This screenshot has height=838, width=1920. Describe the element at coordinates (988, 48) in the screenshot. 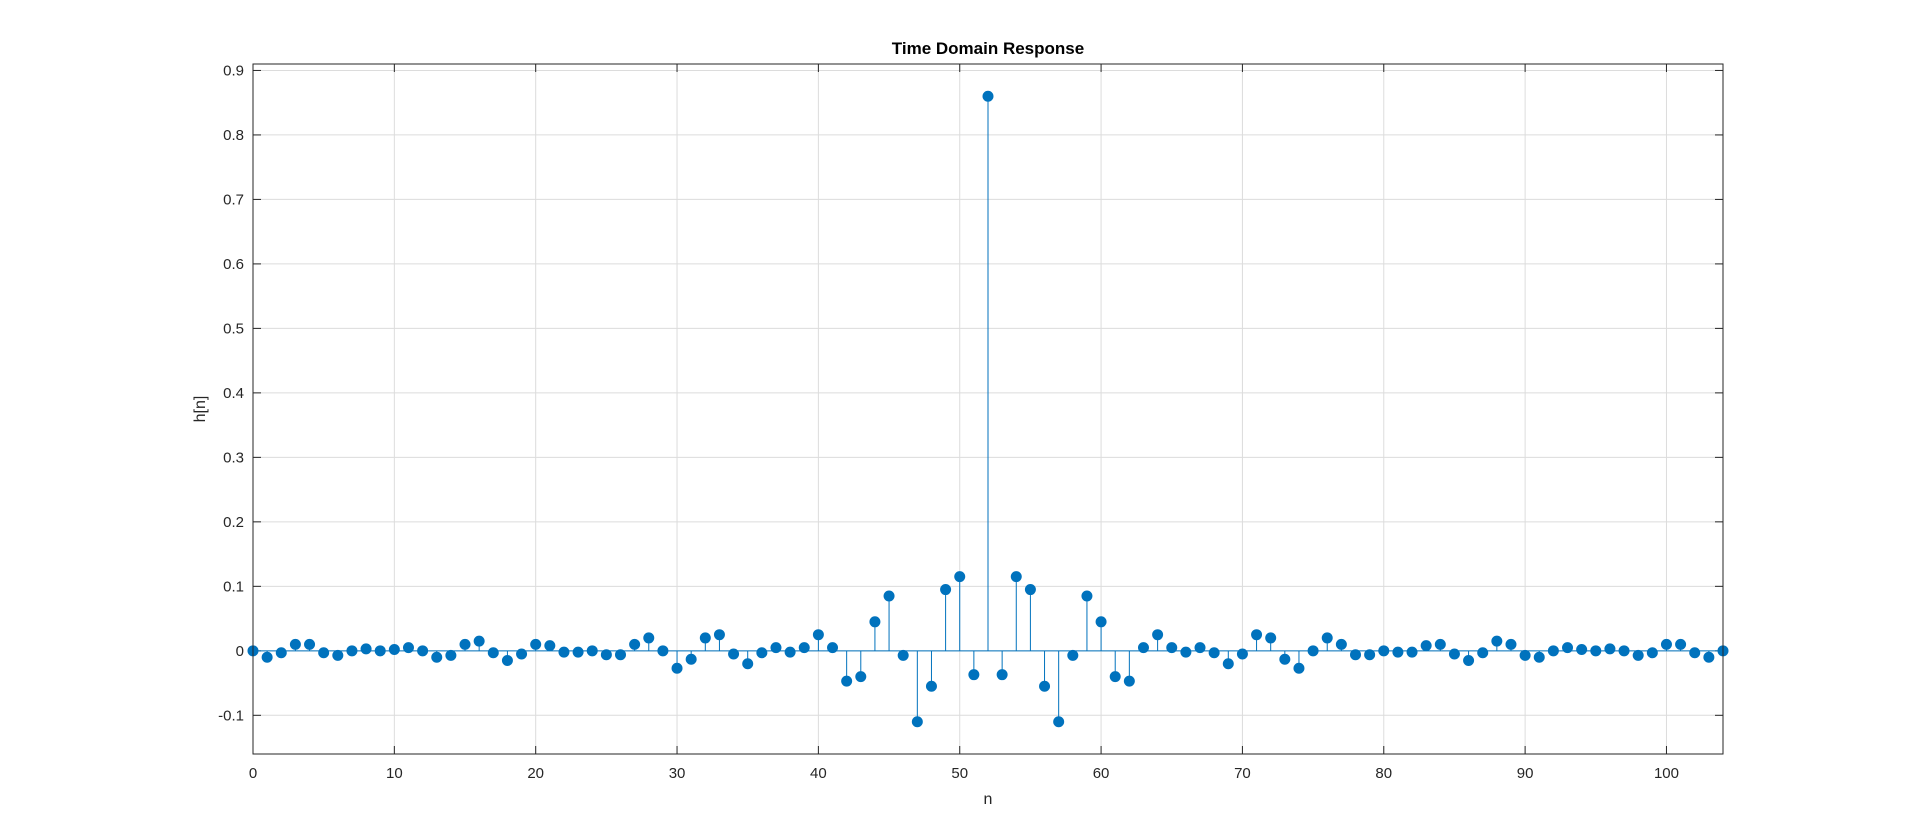

I see `chart-title: Time Domain Response` at that location.